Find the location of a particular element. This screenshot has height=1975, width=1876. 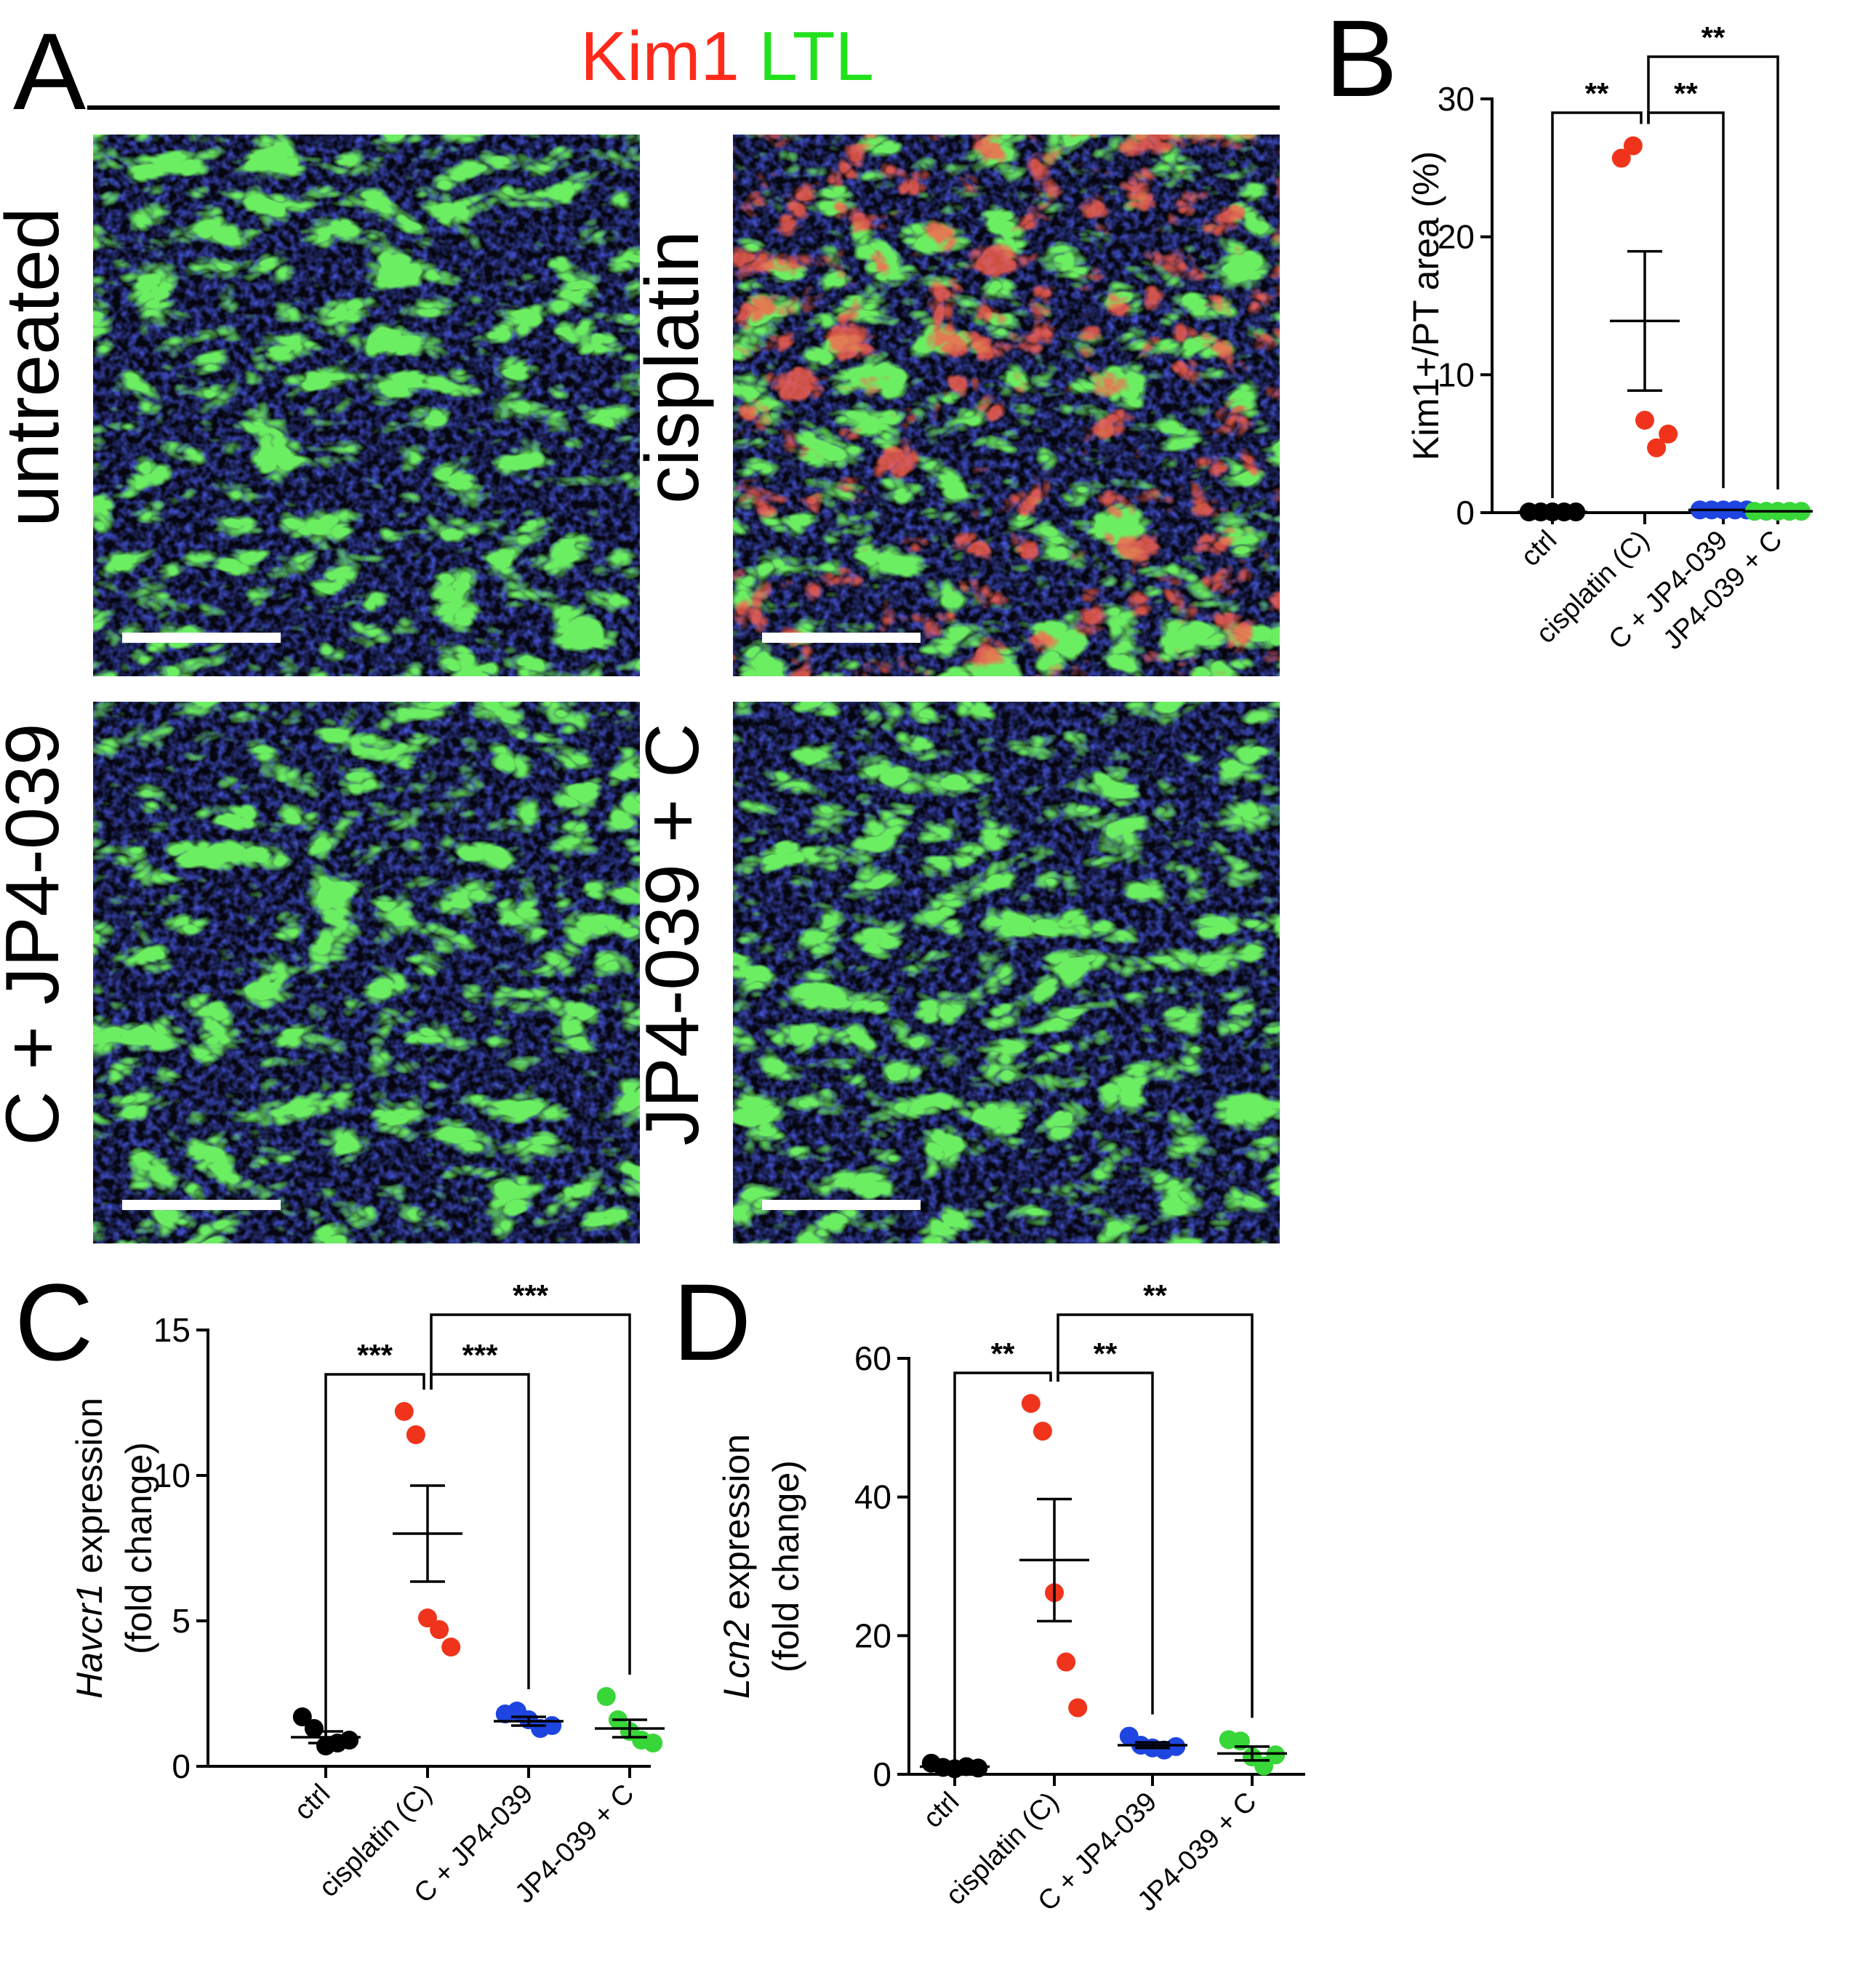

y-axis-label: Kim1+/PT area (%) is located at coordinates (1426, 306).